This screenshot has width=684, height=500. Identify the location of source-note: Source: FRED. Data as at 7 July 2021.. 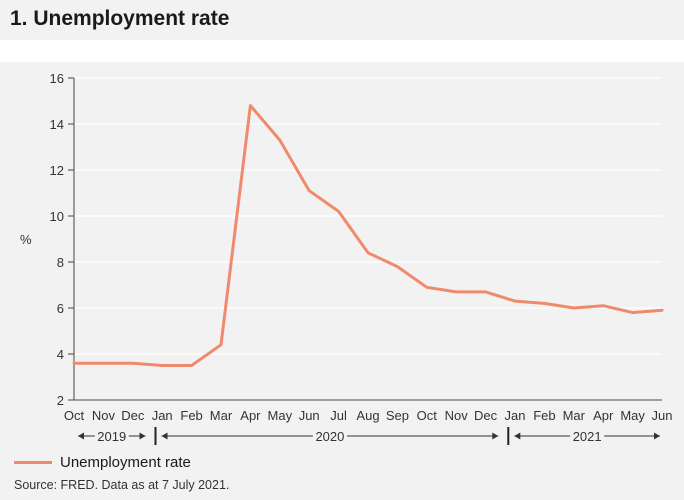
(122, 485).